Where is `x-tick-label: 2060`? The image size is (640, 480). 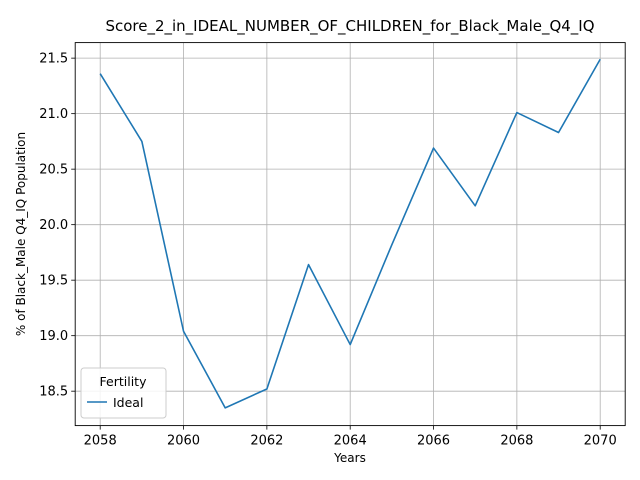 x-tick-label: 2060 is located at coordinates (183, 441).